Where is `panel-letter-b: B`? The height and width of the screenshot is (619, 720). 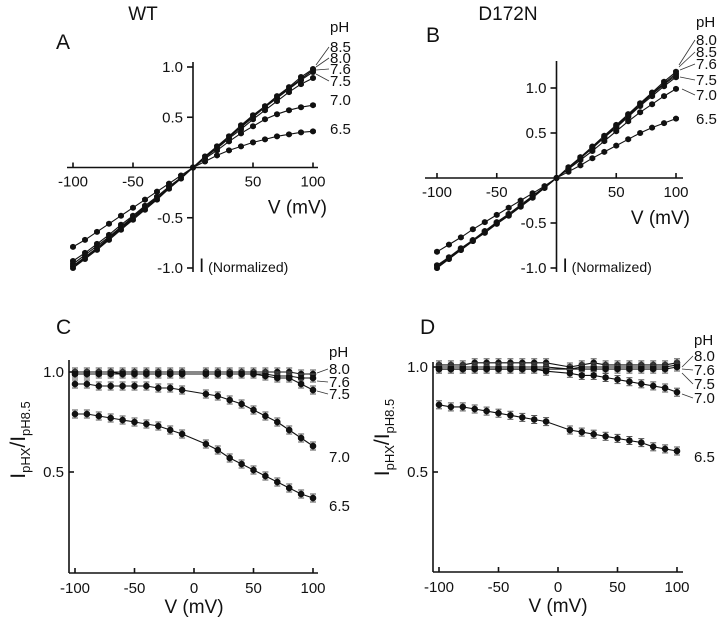
panel-letter-b: B is located at coordinates (433, 35).